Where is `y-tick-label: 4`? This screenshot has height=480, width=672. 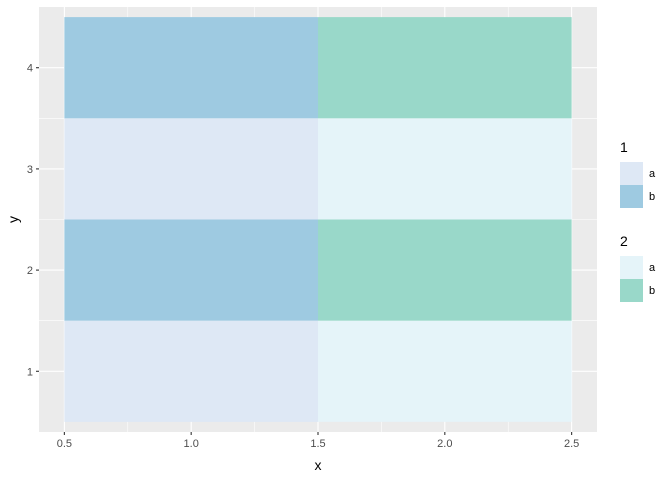
y-tick-label: 4 is located at coordinates (30, 69).